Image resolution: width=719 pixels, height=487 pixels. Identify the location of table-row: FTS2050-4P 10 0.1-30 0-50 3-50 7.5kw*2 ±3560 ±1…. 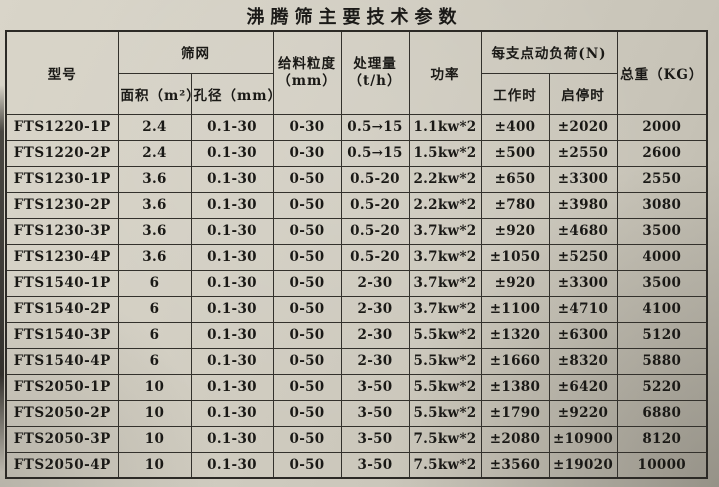
(356, 465).